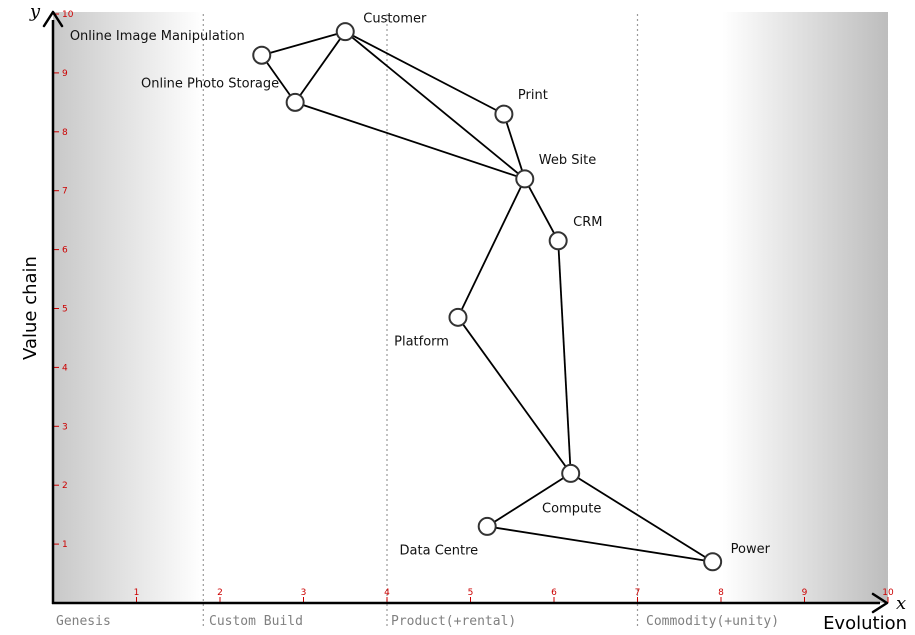 Image resolution: width=915 pixels, height=635 pixels. Describe the element at coordinates (721, 593) in the screenshot. I see `x-tick-label: 8` at that location.